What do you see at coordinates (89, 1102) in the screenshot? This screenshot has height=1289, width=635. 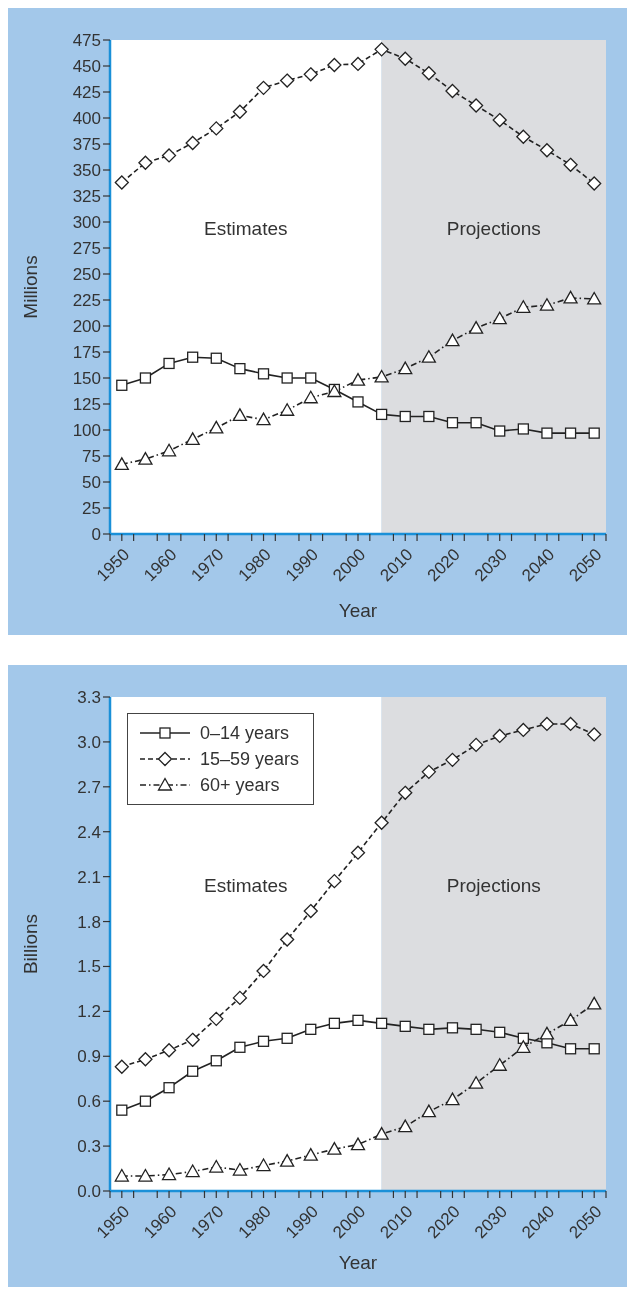 I see `y-tick-label: 0.6` at bounding box center [89, 1102].